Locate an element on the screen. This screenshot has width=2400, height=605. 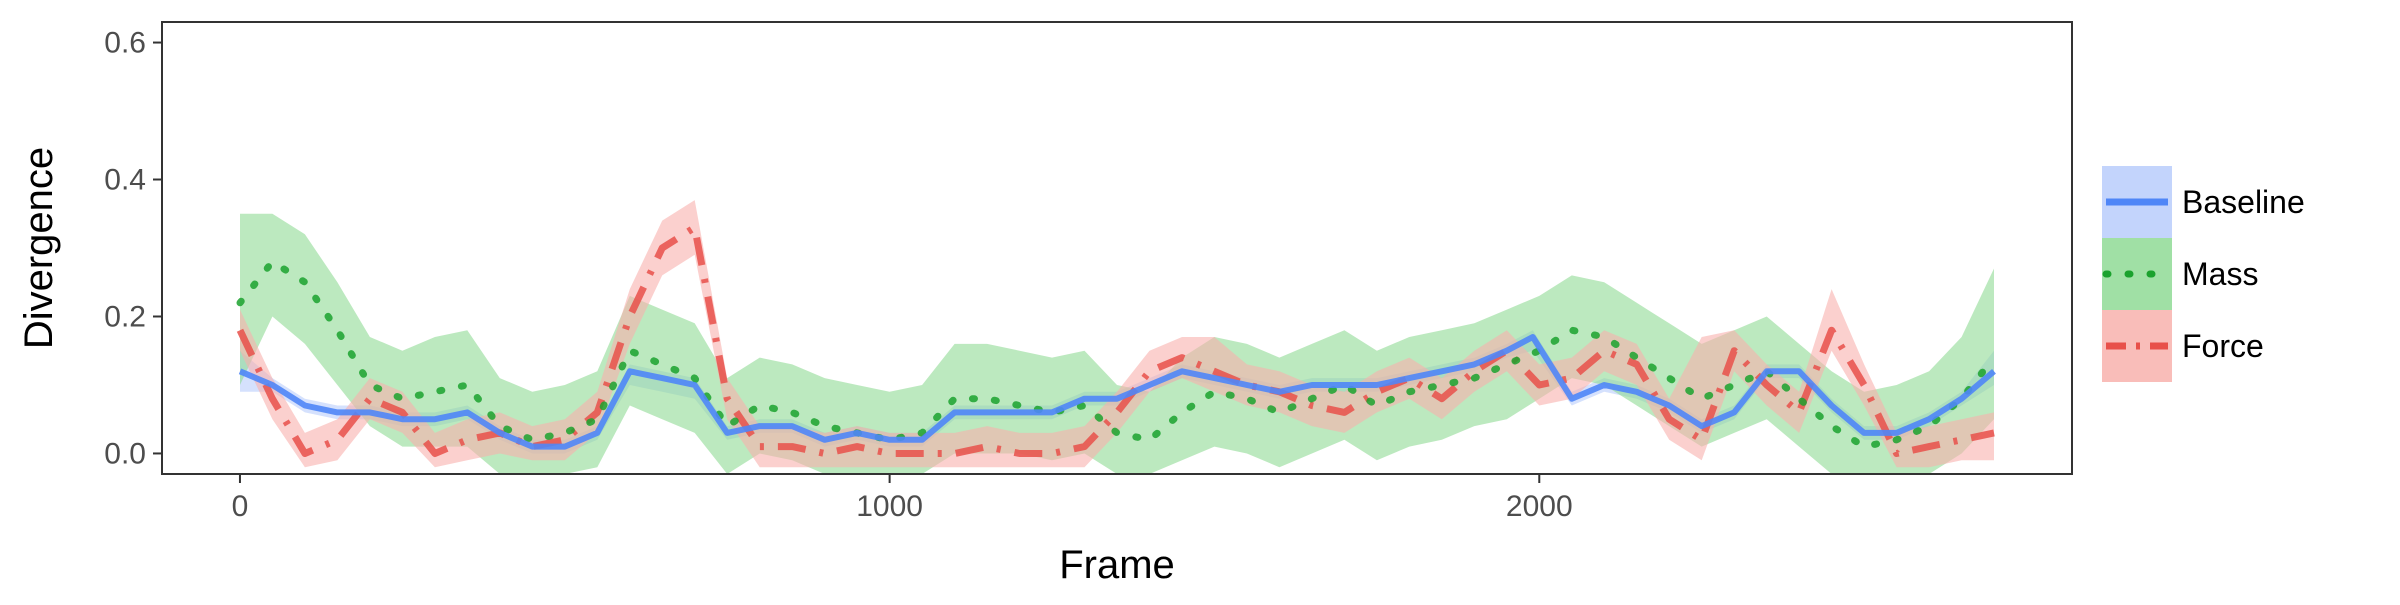
x-axis-title: Frame is located at coordinates (1117, 565).